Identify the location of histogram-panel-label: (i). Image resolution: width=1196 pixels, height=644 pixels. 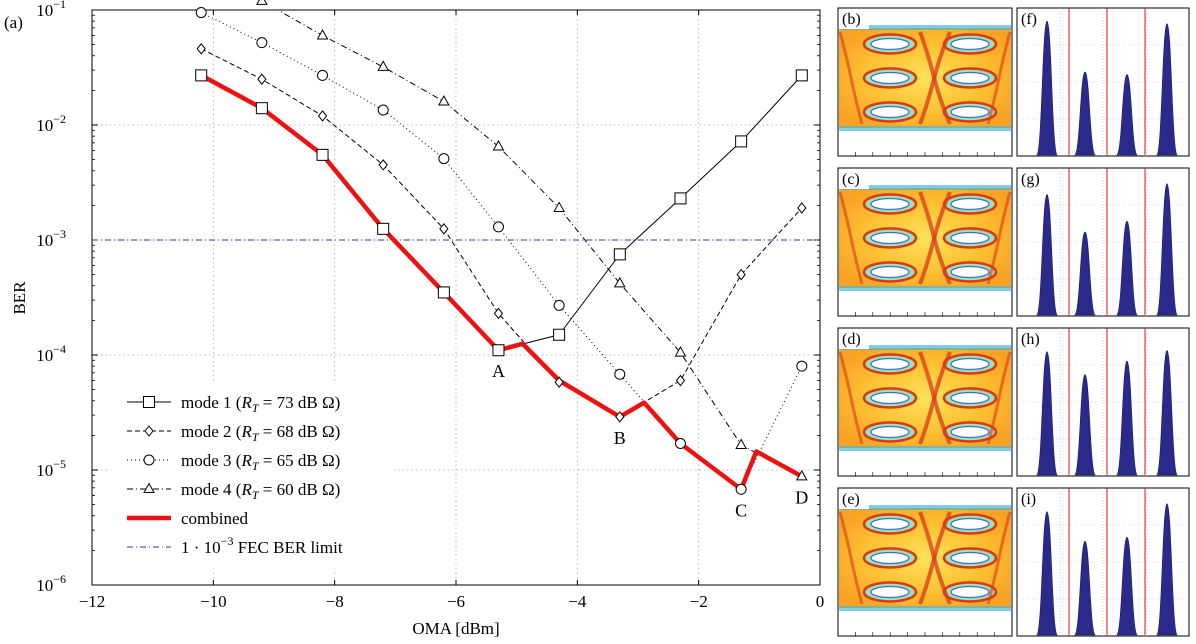
(1028, 499).